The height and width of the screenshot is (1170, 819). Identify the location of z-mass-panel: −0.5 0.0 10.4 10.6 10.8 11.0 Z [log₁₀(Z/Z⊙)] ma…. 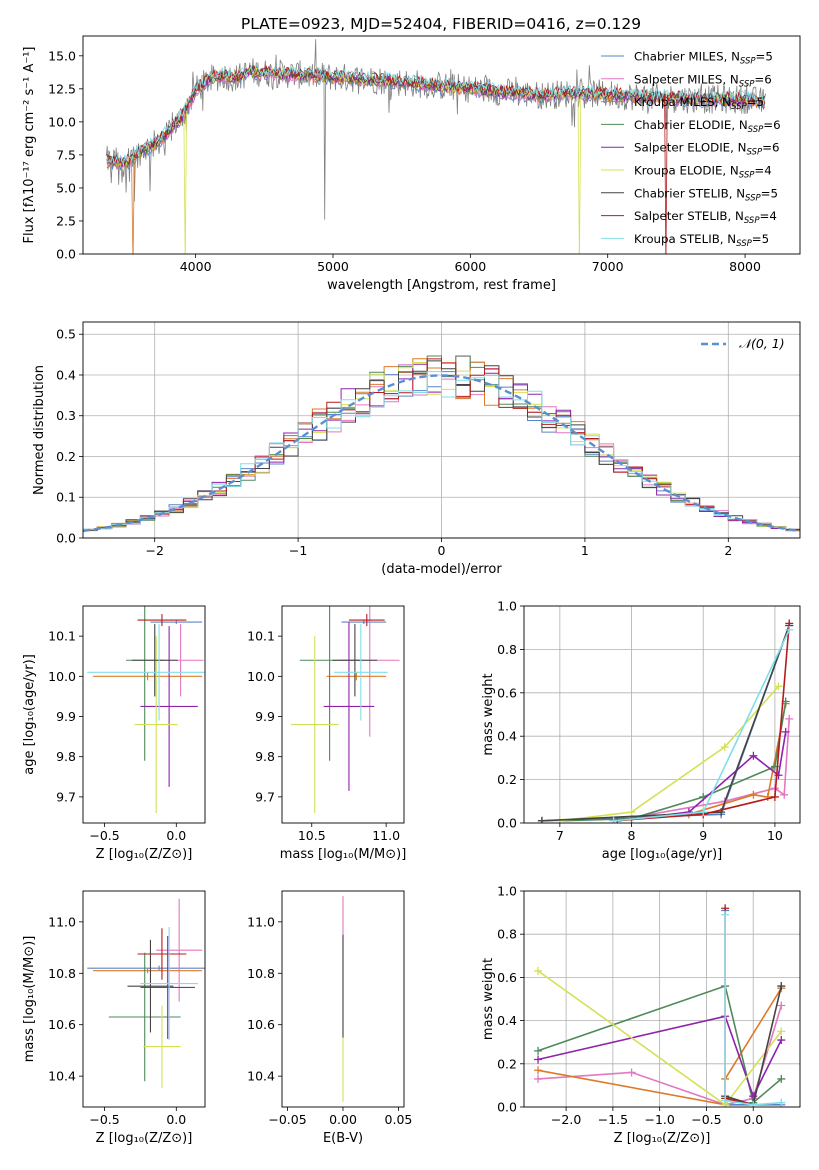
(114, 1018).